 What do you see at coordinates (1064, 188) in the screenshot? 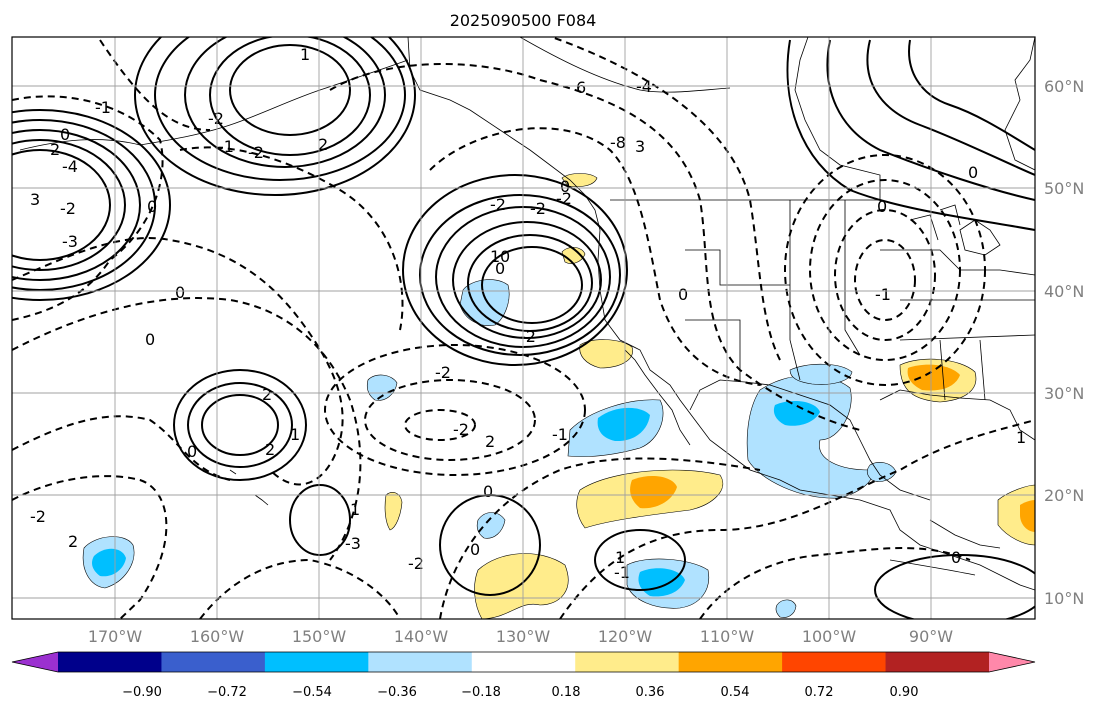
I see `lat-label: 50°N` at bounding box center [1064, 188].